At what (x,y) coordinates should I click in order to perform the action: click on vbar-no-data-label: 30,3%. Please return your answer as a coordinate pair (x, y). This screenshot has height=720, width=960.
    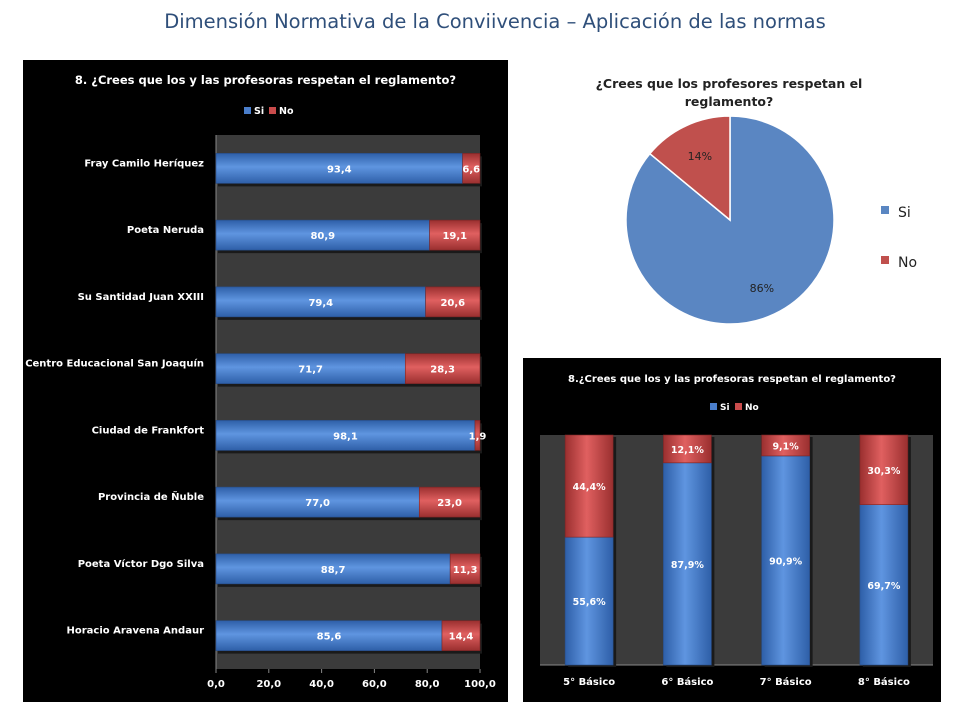
    Looking at the image, I should click on (883, 471).